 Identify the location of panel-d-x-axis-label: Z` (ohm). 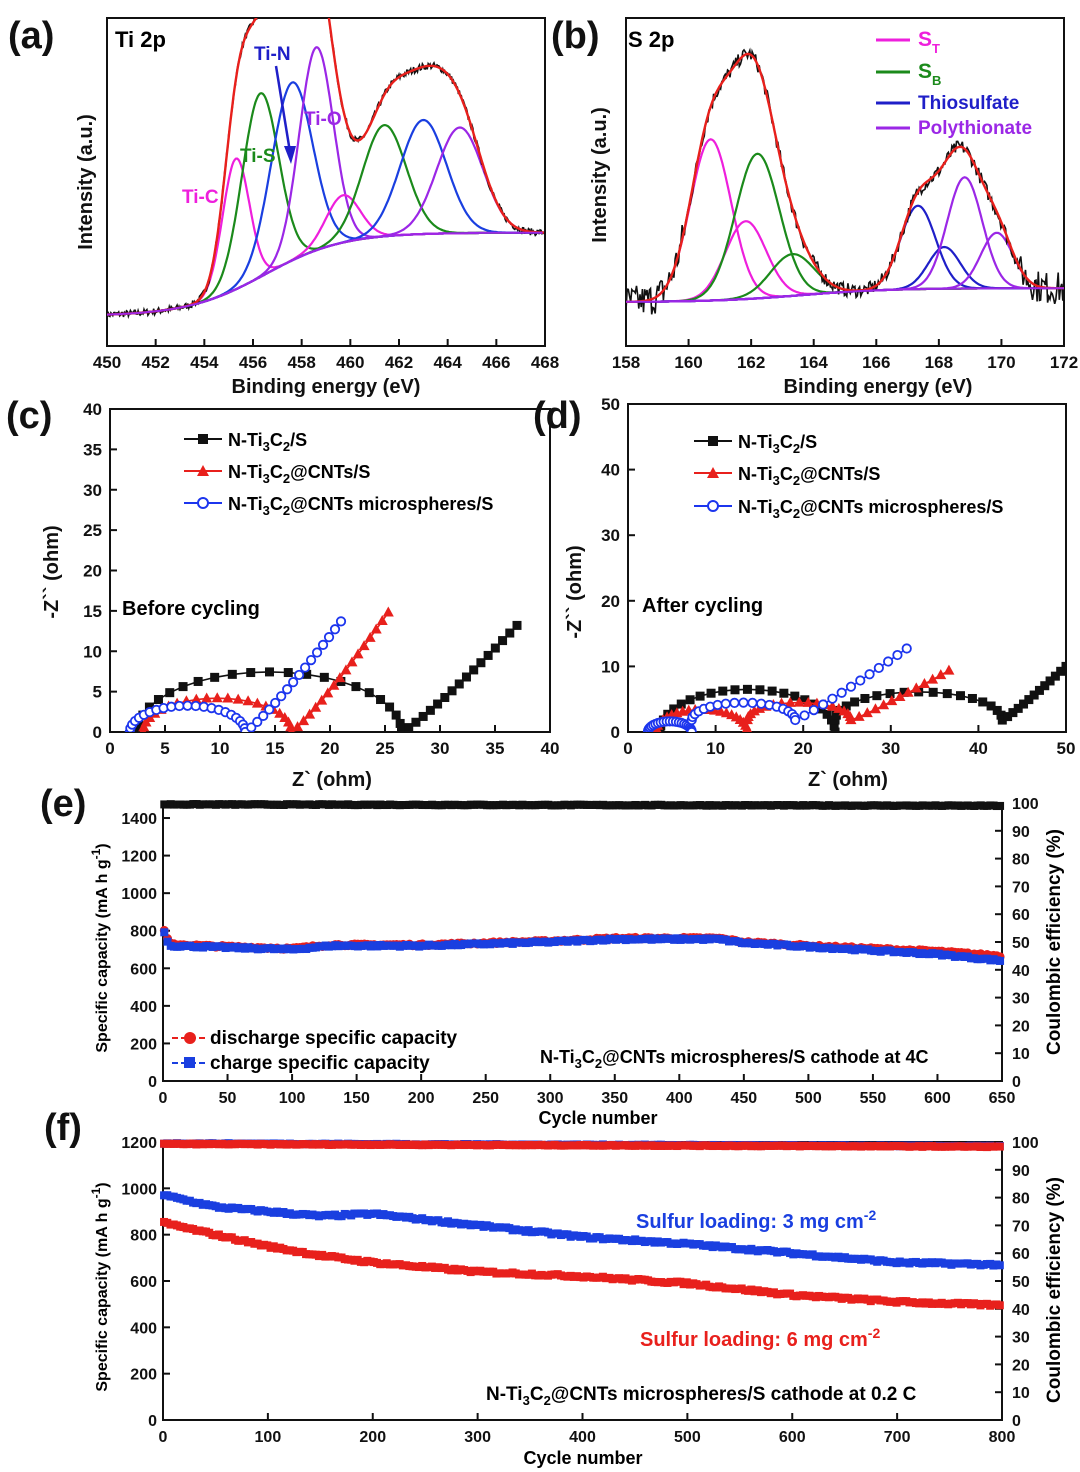
(848, 780).